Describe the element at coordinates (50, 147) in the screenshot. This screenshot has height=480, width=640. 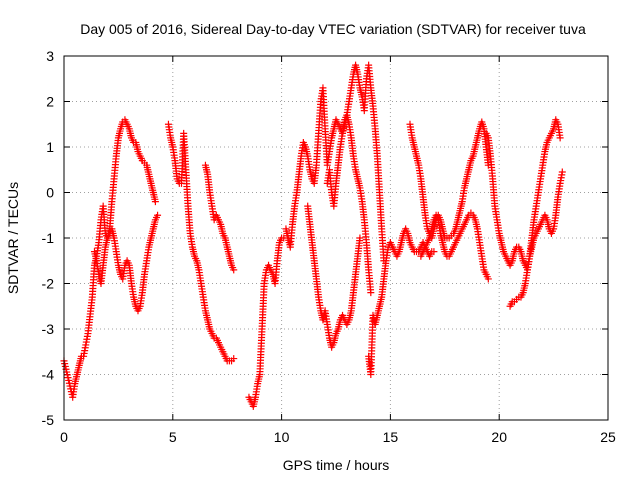
I see `y-tick-label: 1` at that location.